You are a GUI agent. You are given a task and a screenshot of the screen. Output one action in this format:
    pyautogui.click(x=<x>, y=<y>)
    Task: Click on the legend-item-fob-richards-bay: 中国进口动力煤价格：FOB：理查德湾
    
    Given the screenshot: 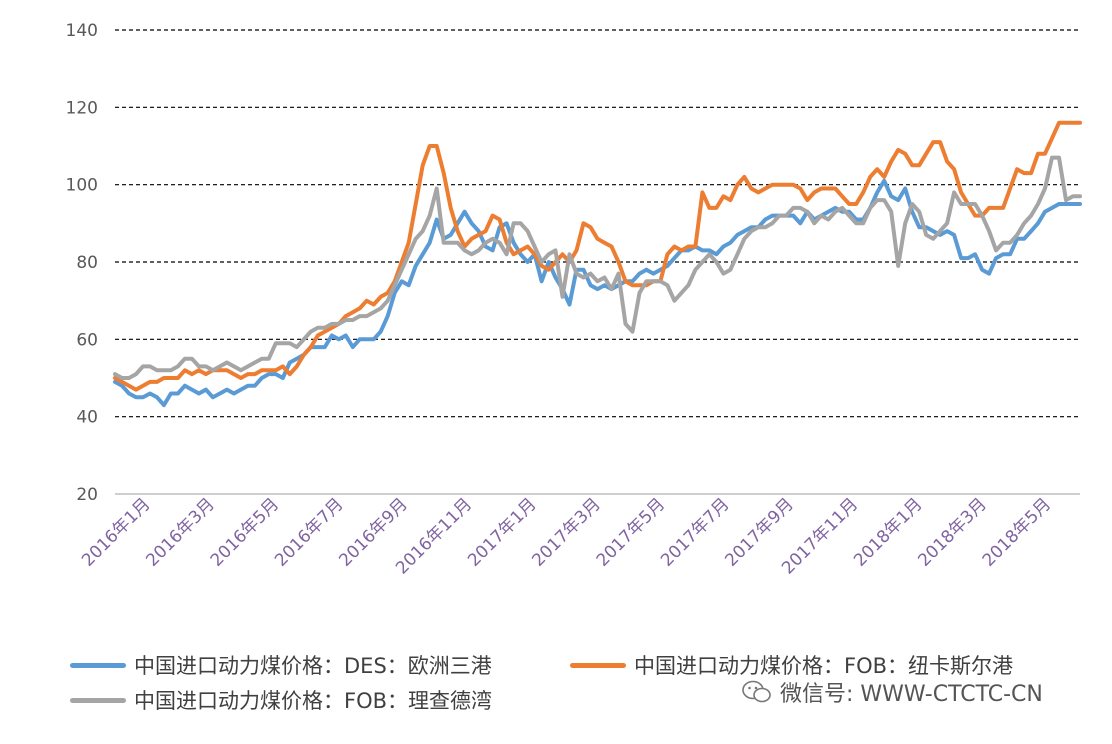 What is the action you would take?
    pyautogui.click(x=281, y=700)
    